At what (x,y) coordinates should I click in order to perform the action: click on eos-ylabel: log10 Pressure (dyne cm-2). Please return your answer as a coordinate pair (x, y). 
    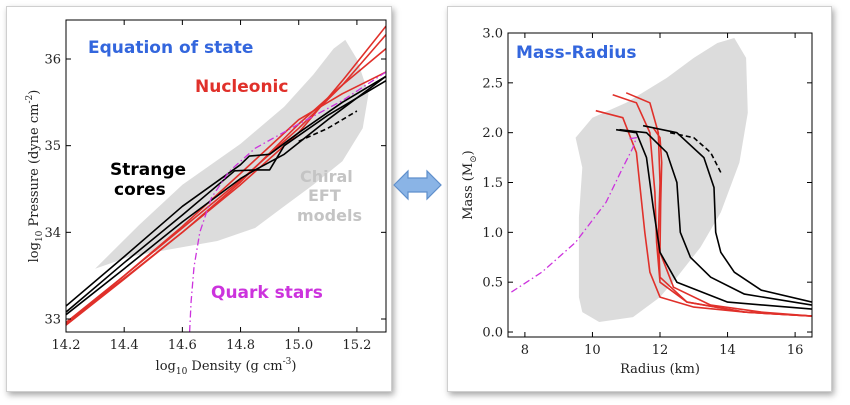
    Looking at the image, I should click on (35, 176).